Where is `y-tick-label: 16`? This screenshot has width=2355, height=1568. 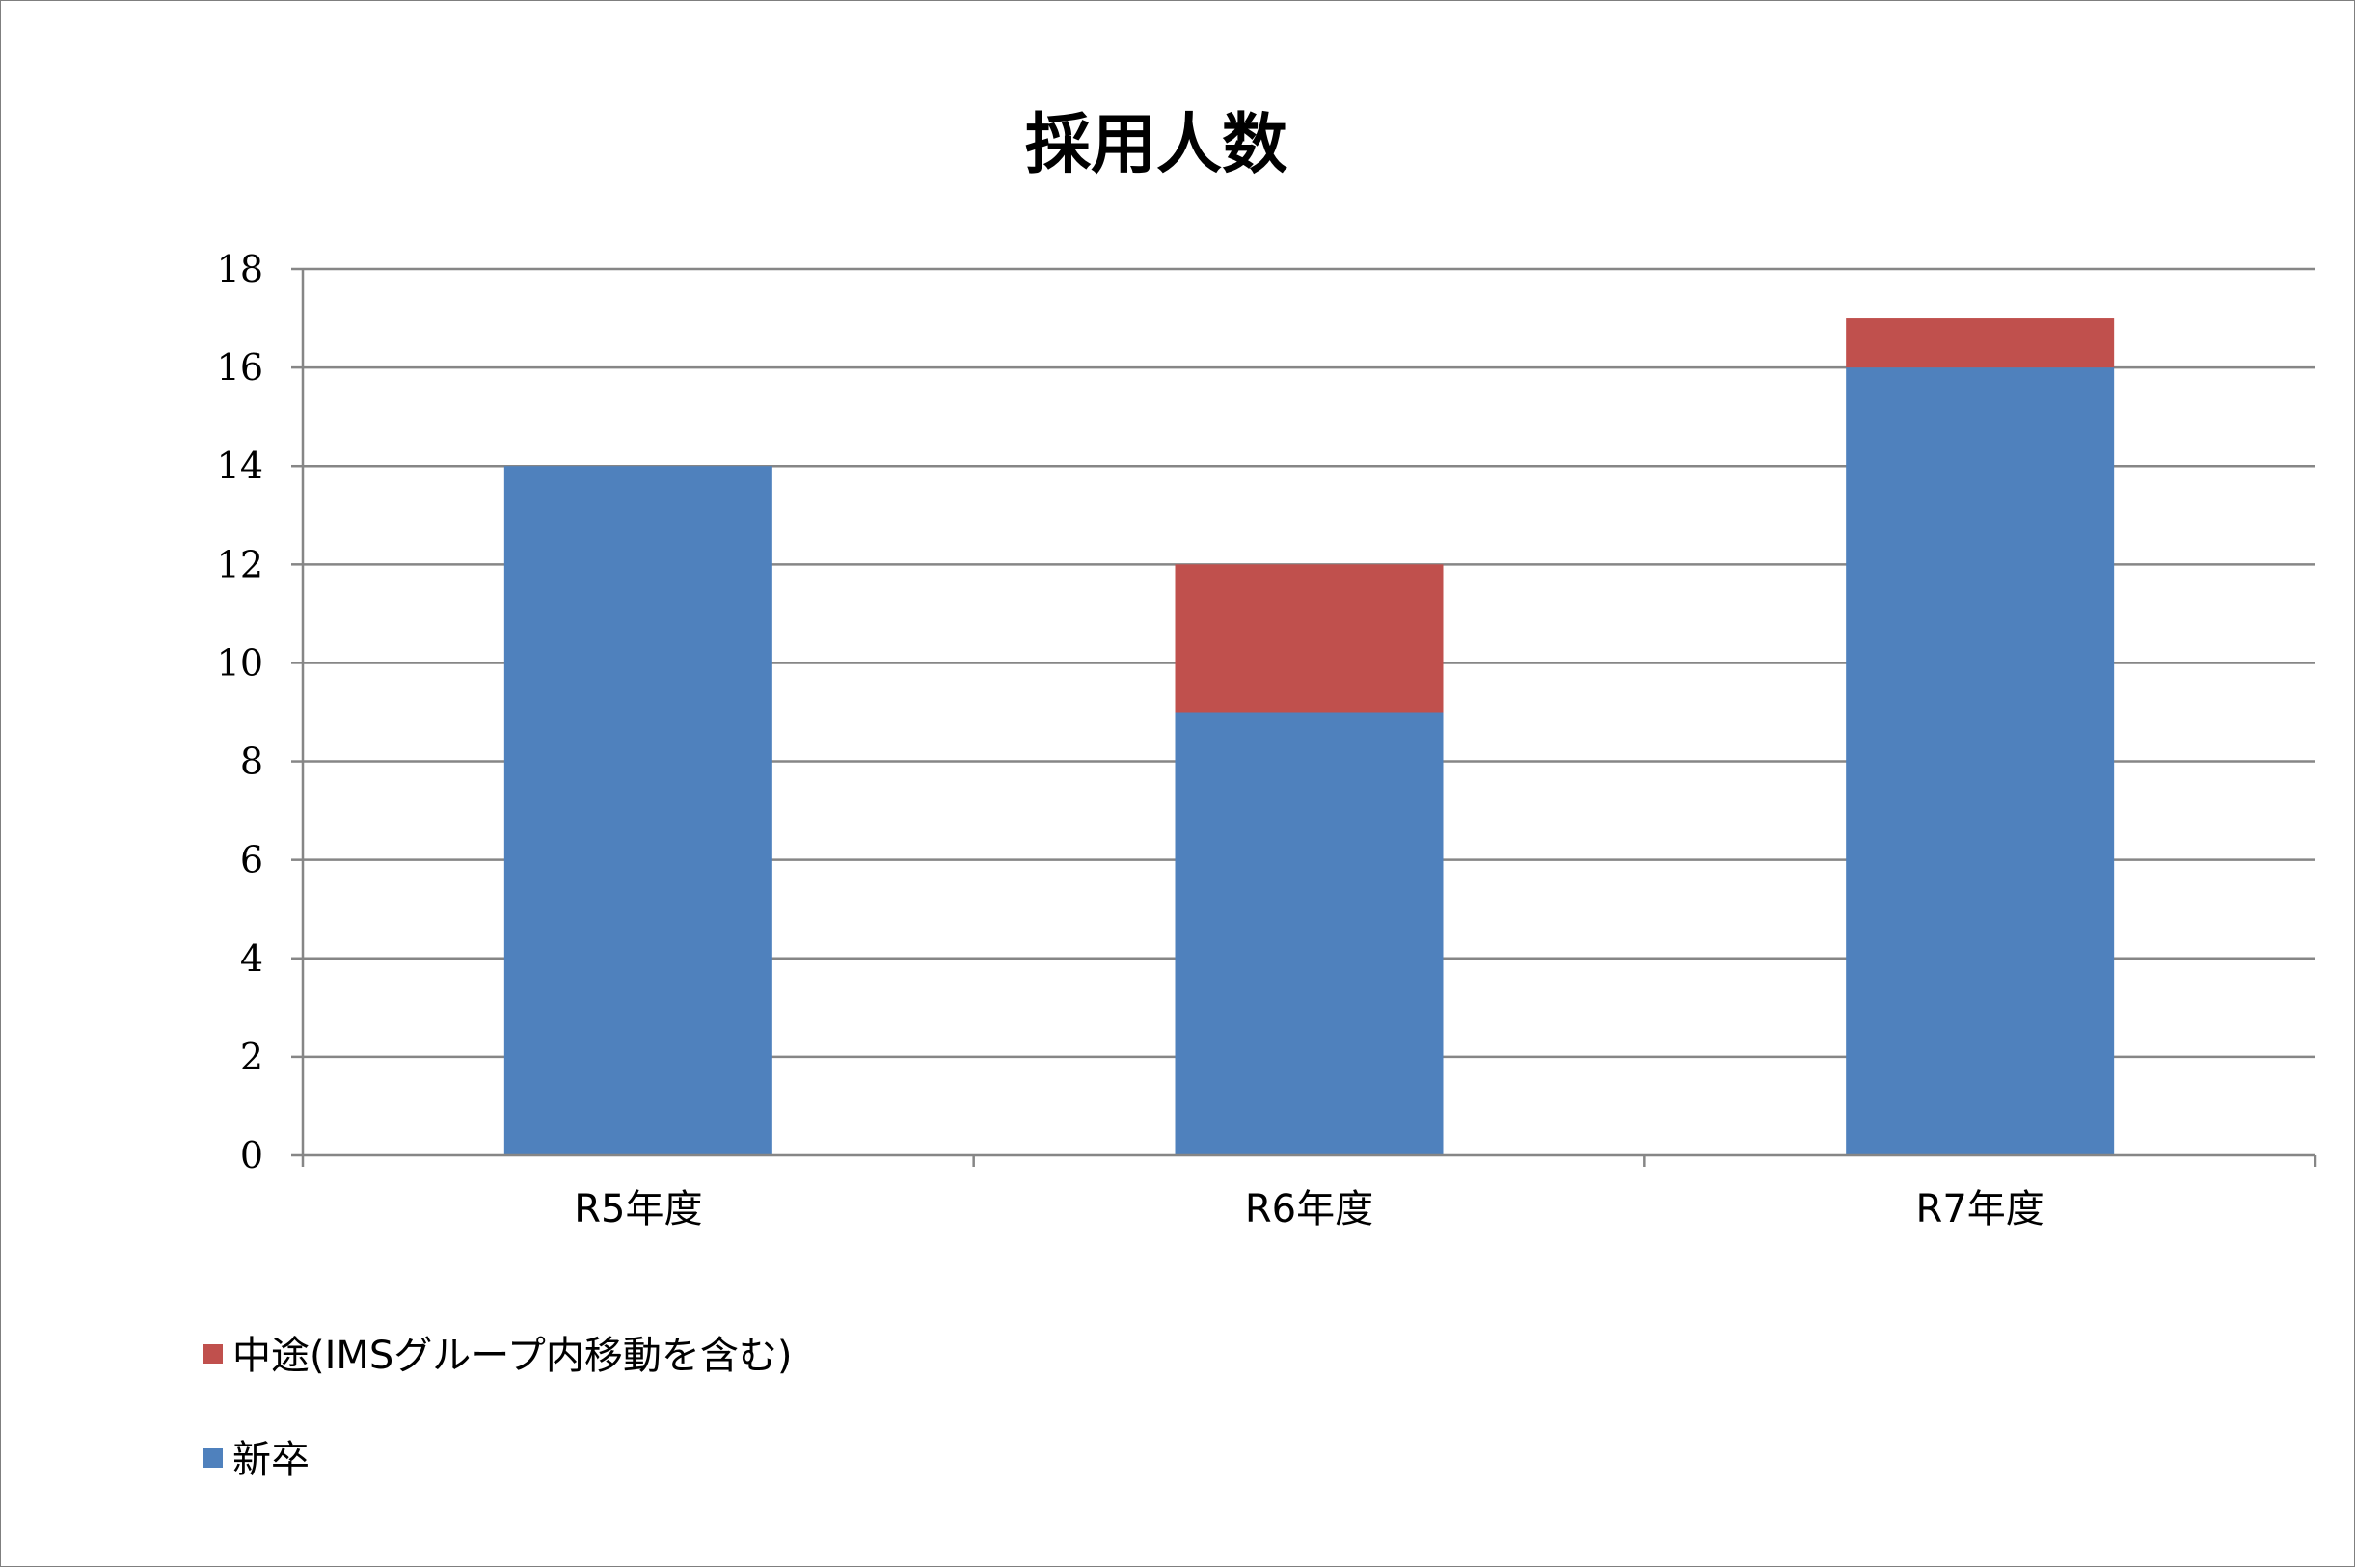 y-tick-label: 16 is located at coordinates (240, 367).